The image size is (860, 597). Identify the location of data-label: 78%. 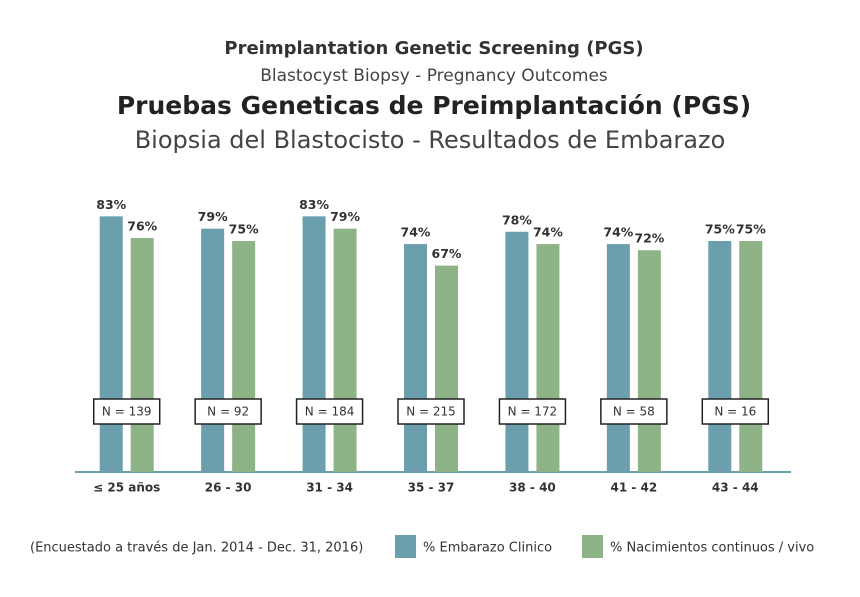
(517, 219).